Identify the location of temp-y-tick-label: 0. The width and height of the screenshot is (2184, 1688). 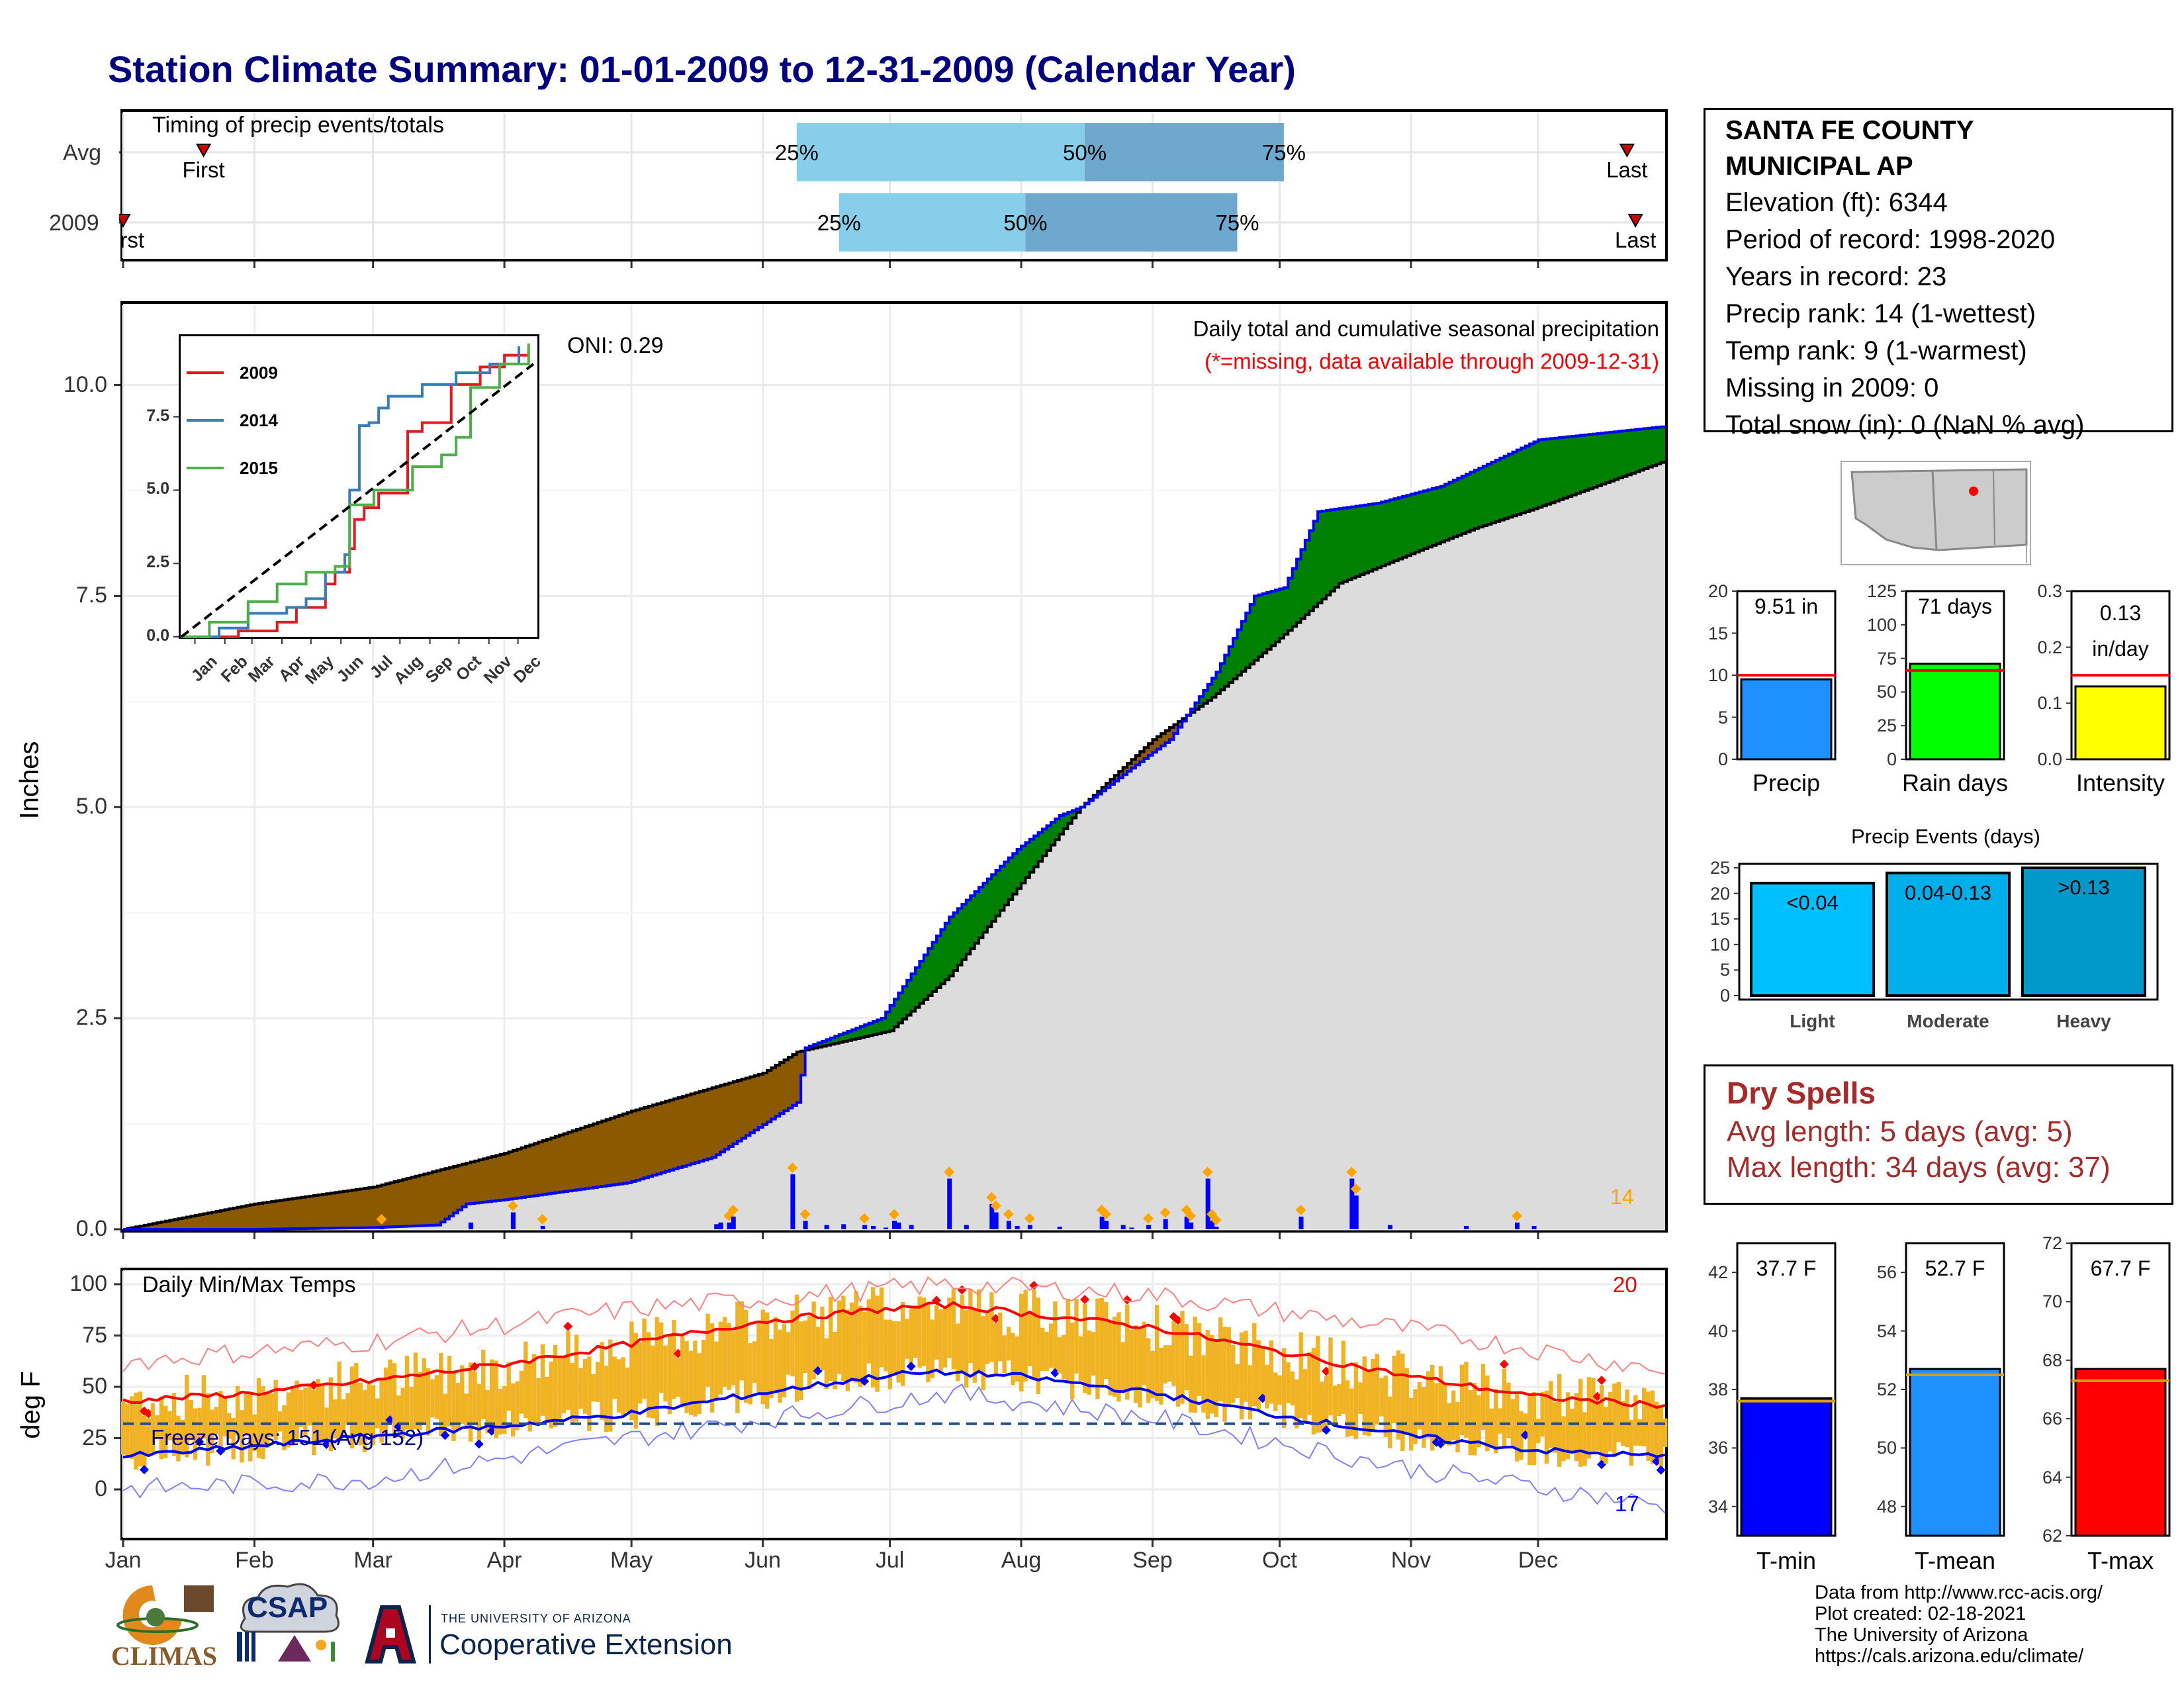
(101, 1488).